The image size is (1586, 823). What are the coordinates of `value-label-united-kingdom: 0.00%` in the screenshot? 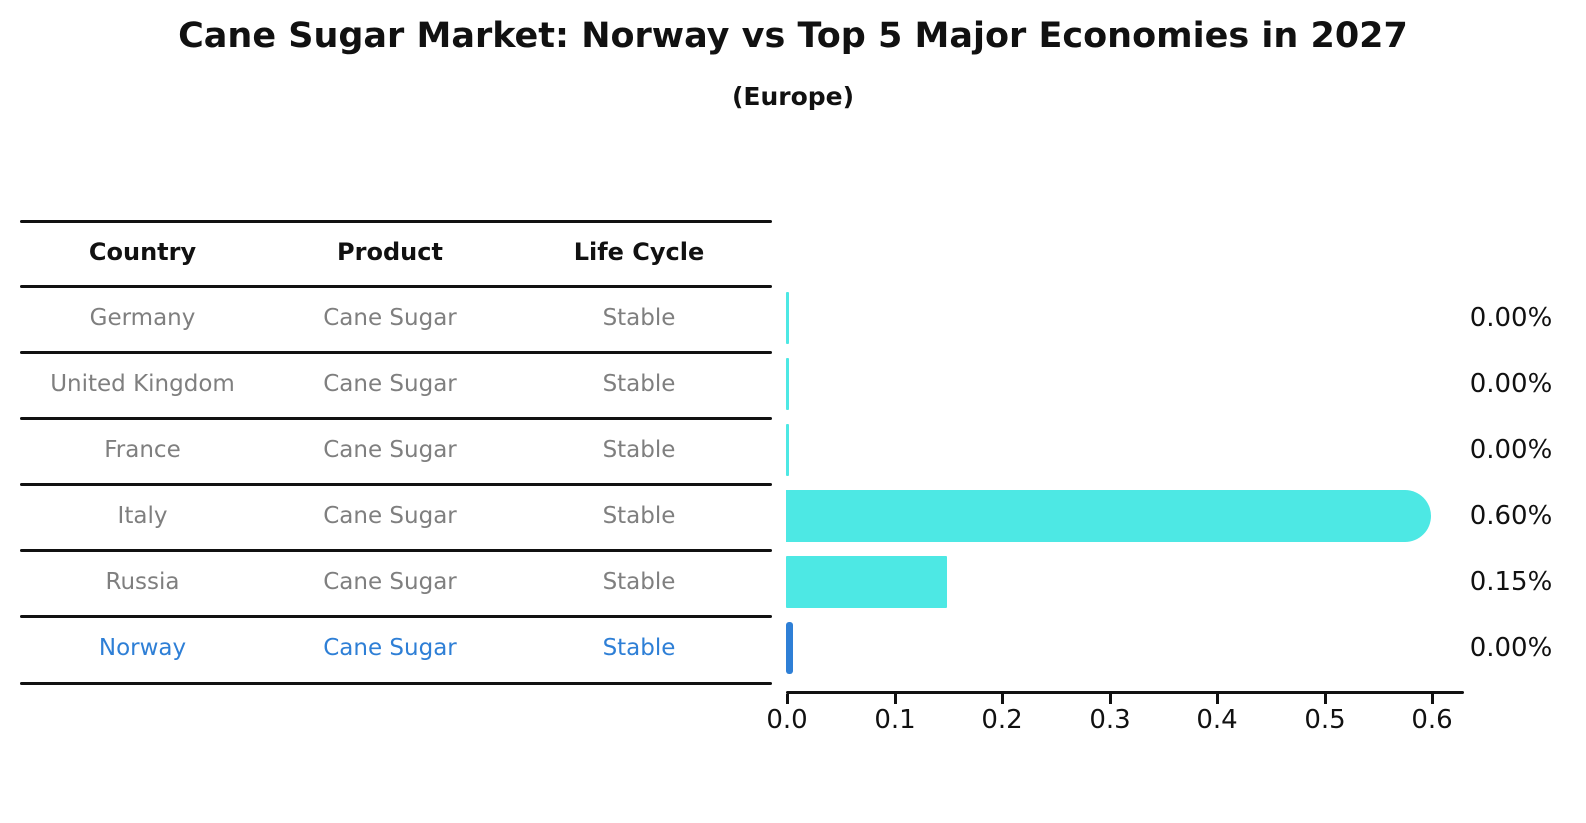 It's located at (1511, 384).